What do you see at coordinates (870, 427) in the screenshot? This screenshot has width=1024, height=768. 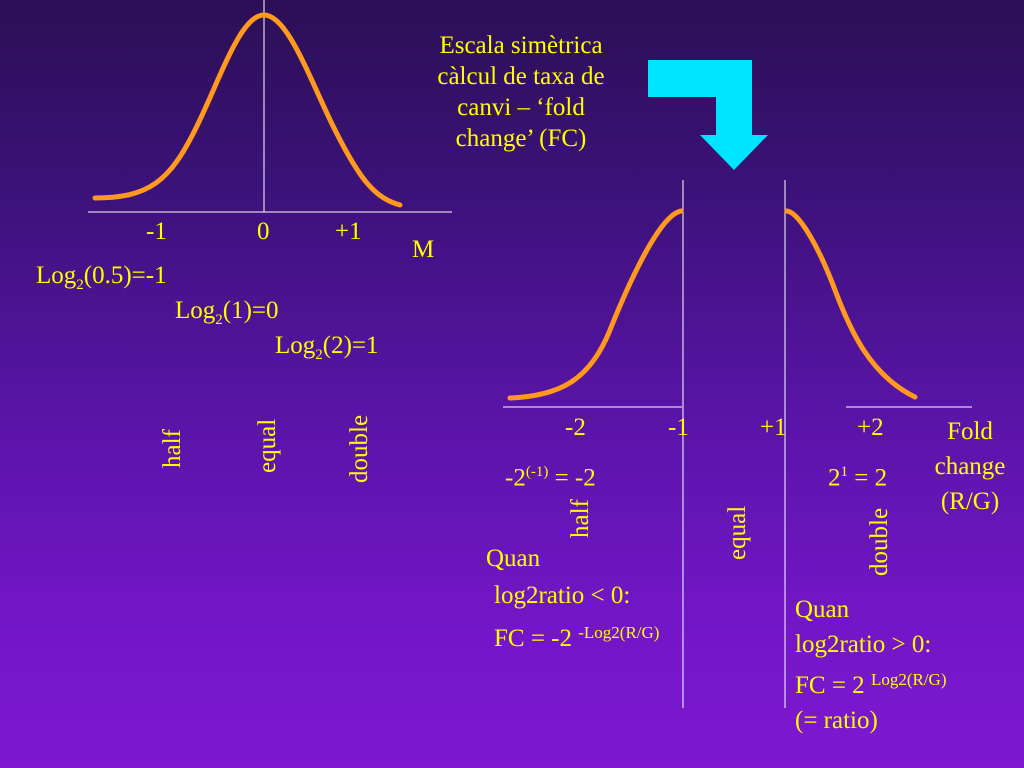 I see `right-tick-pos2: +2` at bounding box center [870, 427].